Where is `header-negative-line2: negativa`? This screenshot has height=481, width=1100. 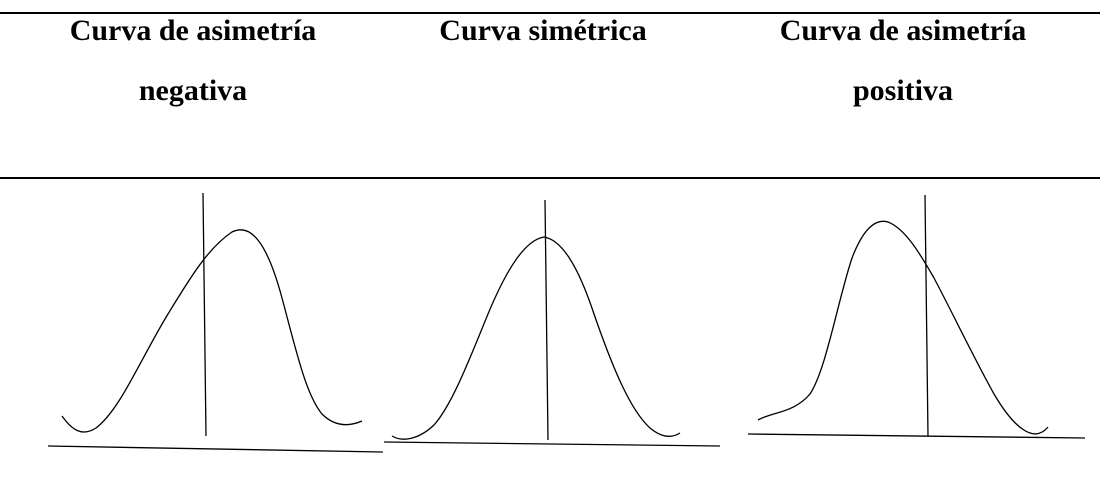
header-negative-line2: negativa is located at coordinates (193, 90).